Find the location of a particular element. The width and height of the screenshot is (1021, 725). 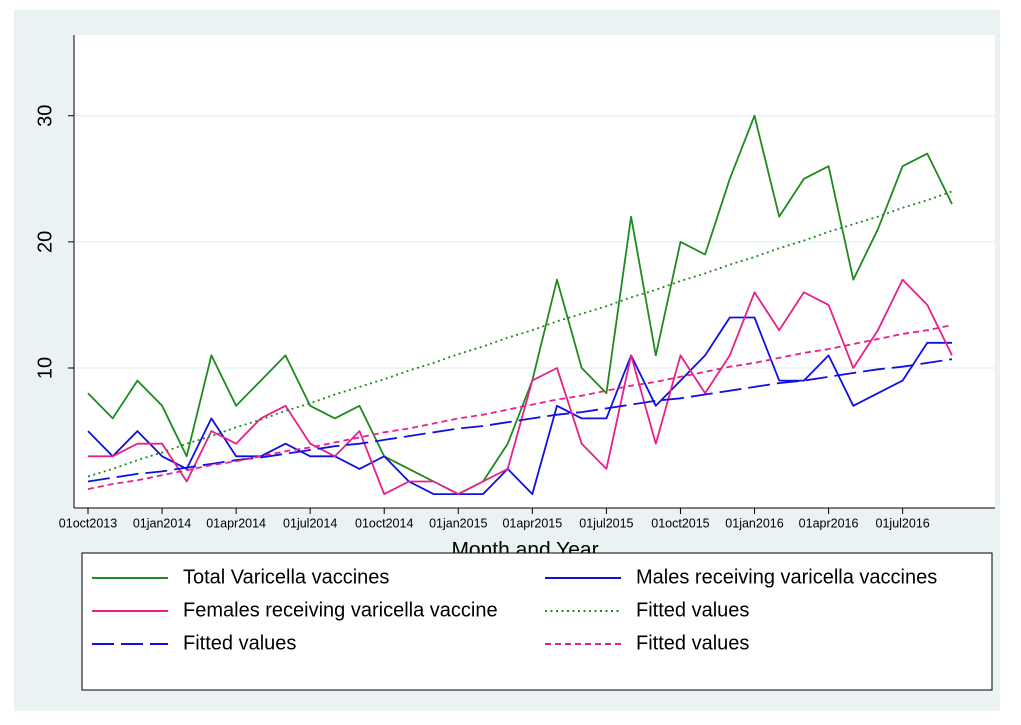

x-tick-label: 01apr2015 is located at coordinates (532, 523).